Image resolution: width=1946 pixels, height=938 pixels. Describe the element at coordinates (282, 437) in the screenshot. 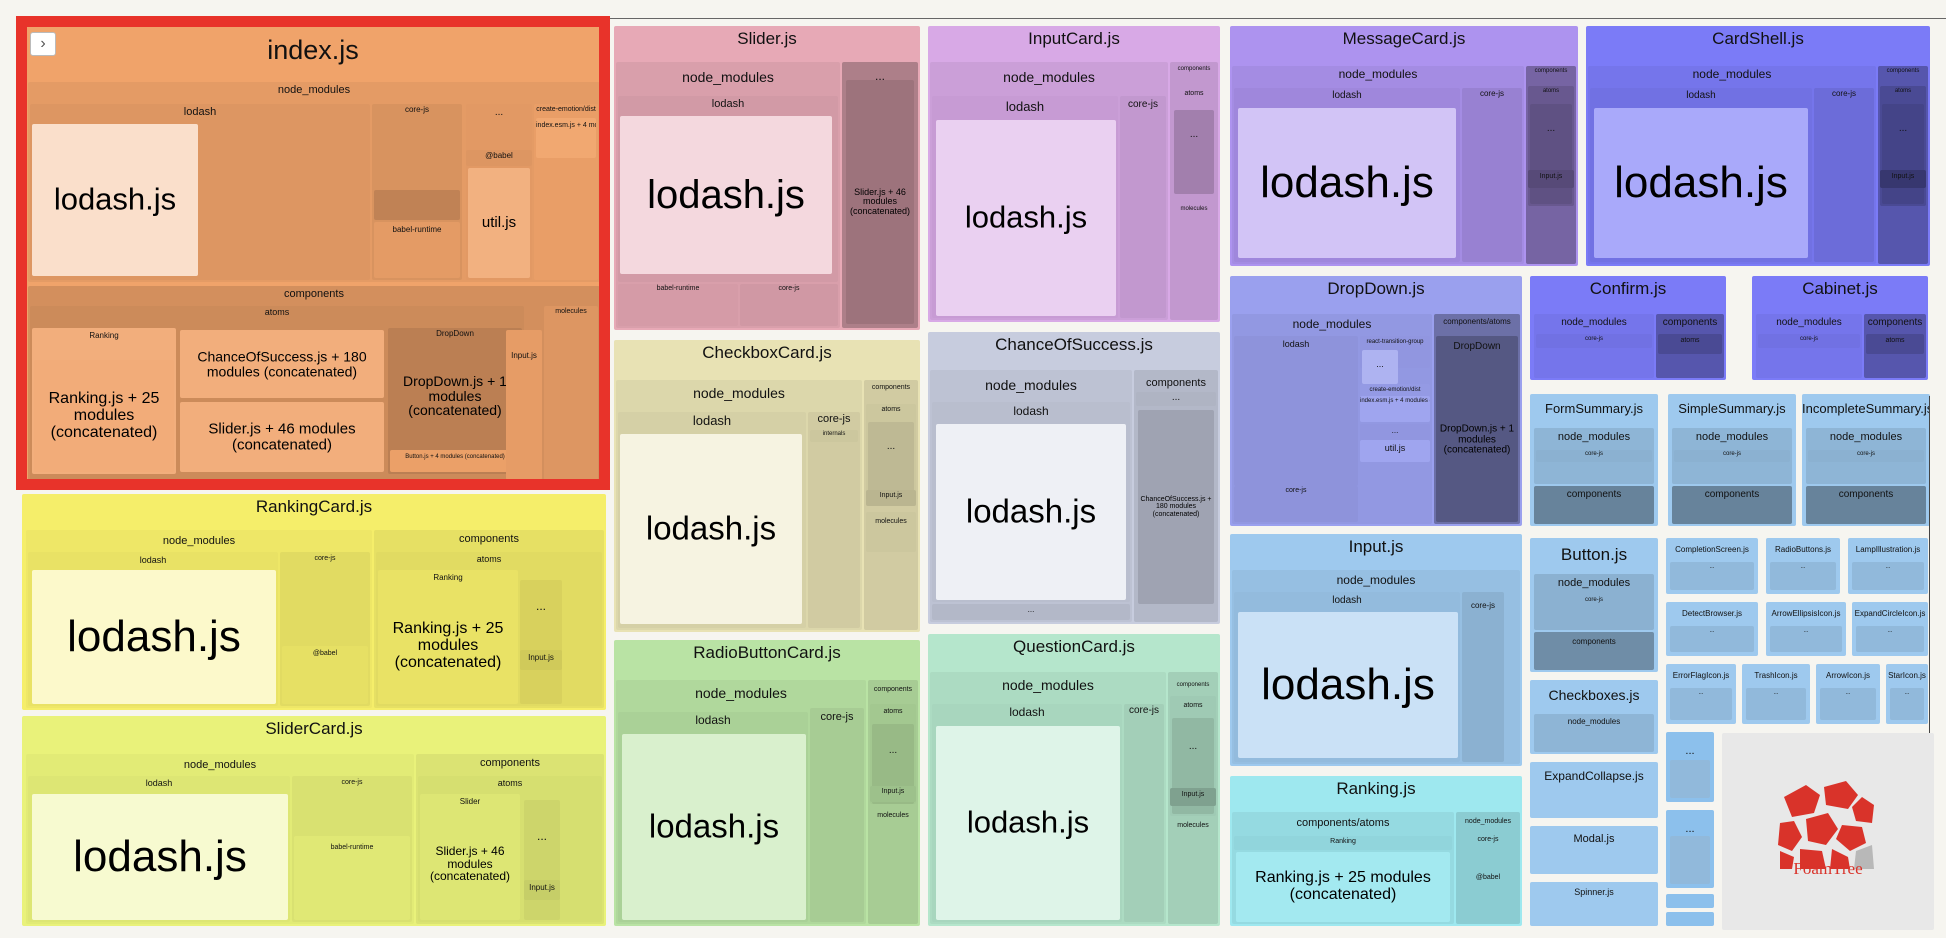

I see `module-group: Slider.js + 46 modules (concatenated)` at that location.